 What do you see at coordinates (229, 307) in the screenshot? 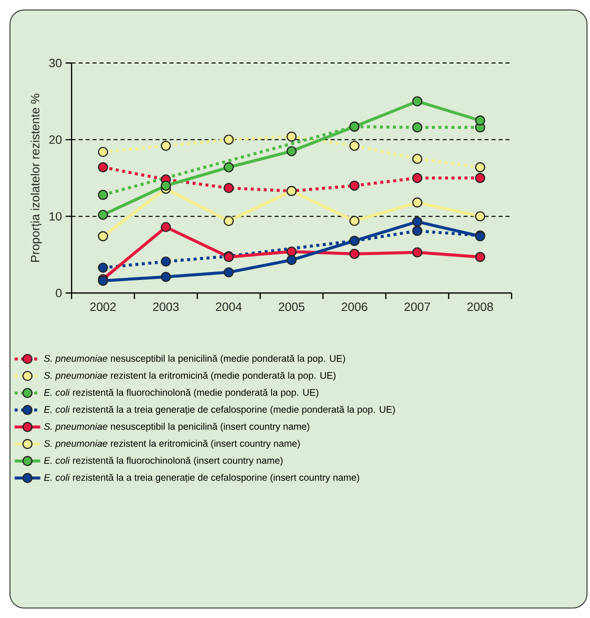
I see `x-tick-label: 2004` at bounding box center [229, 307].